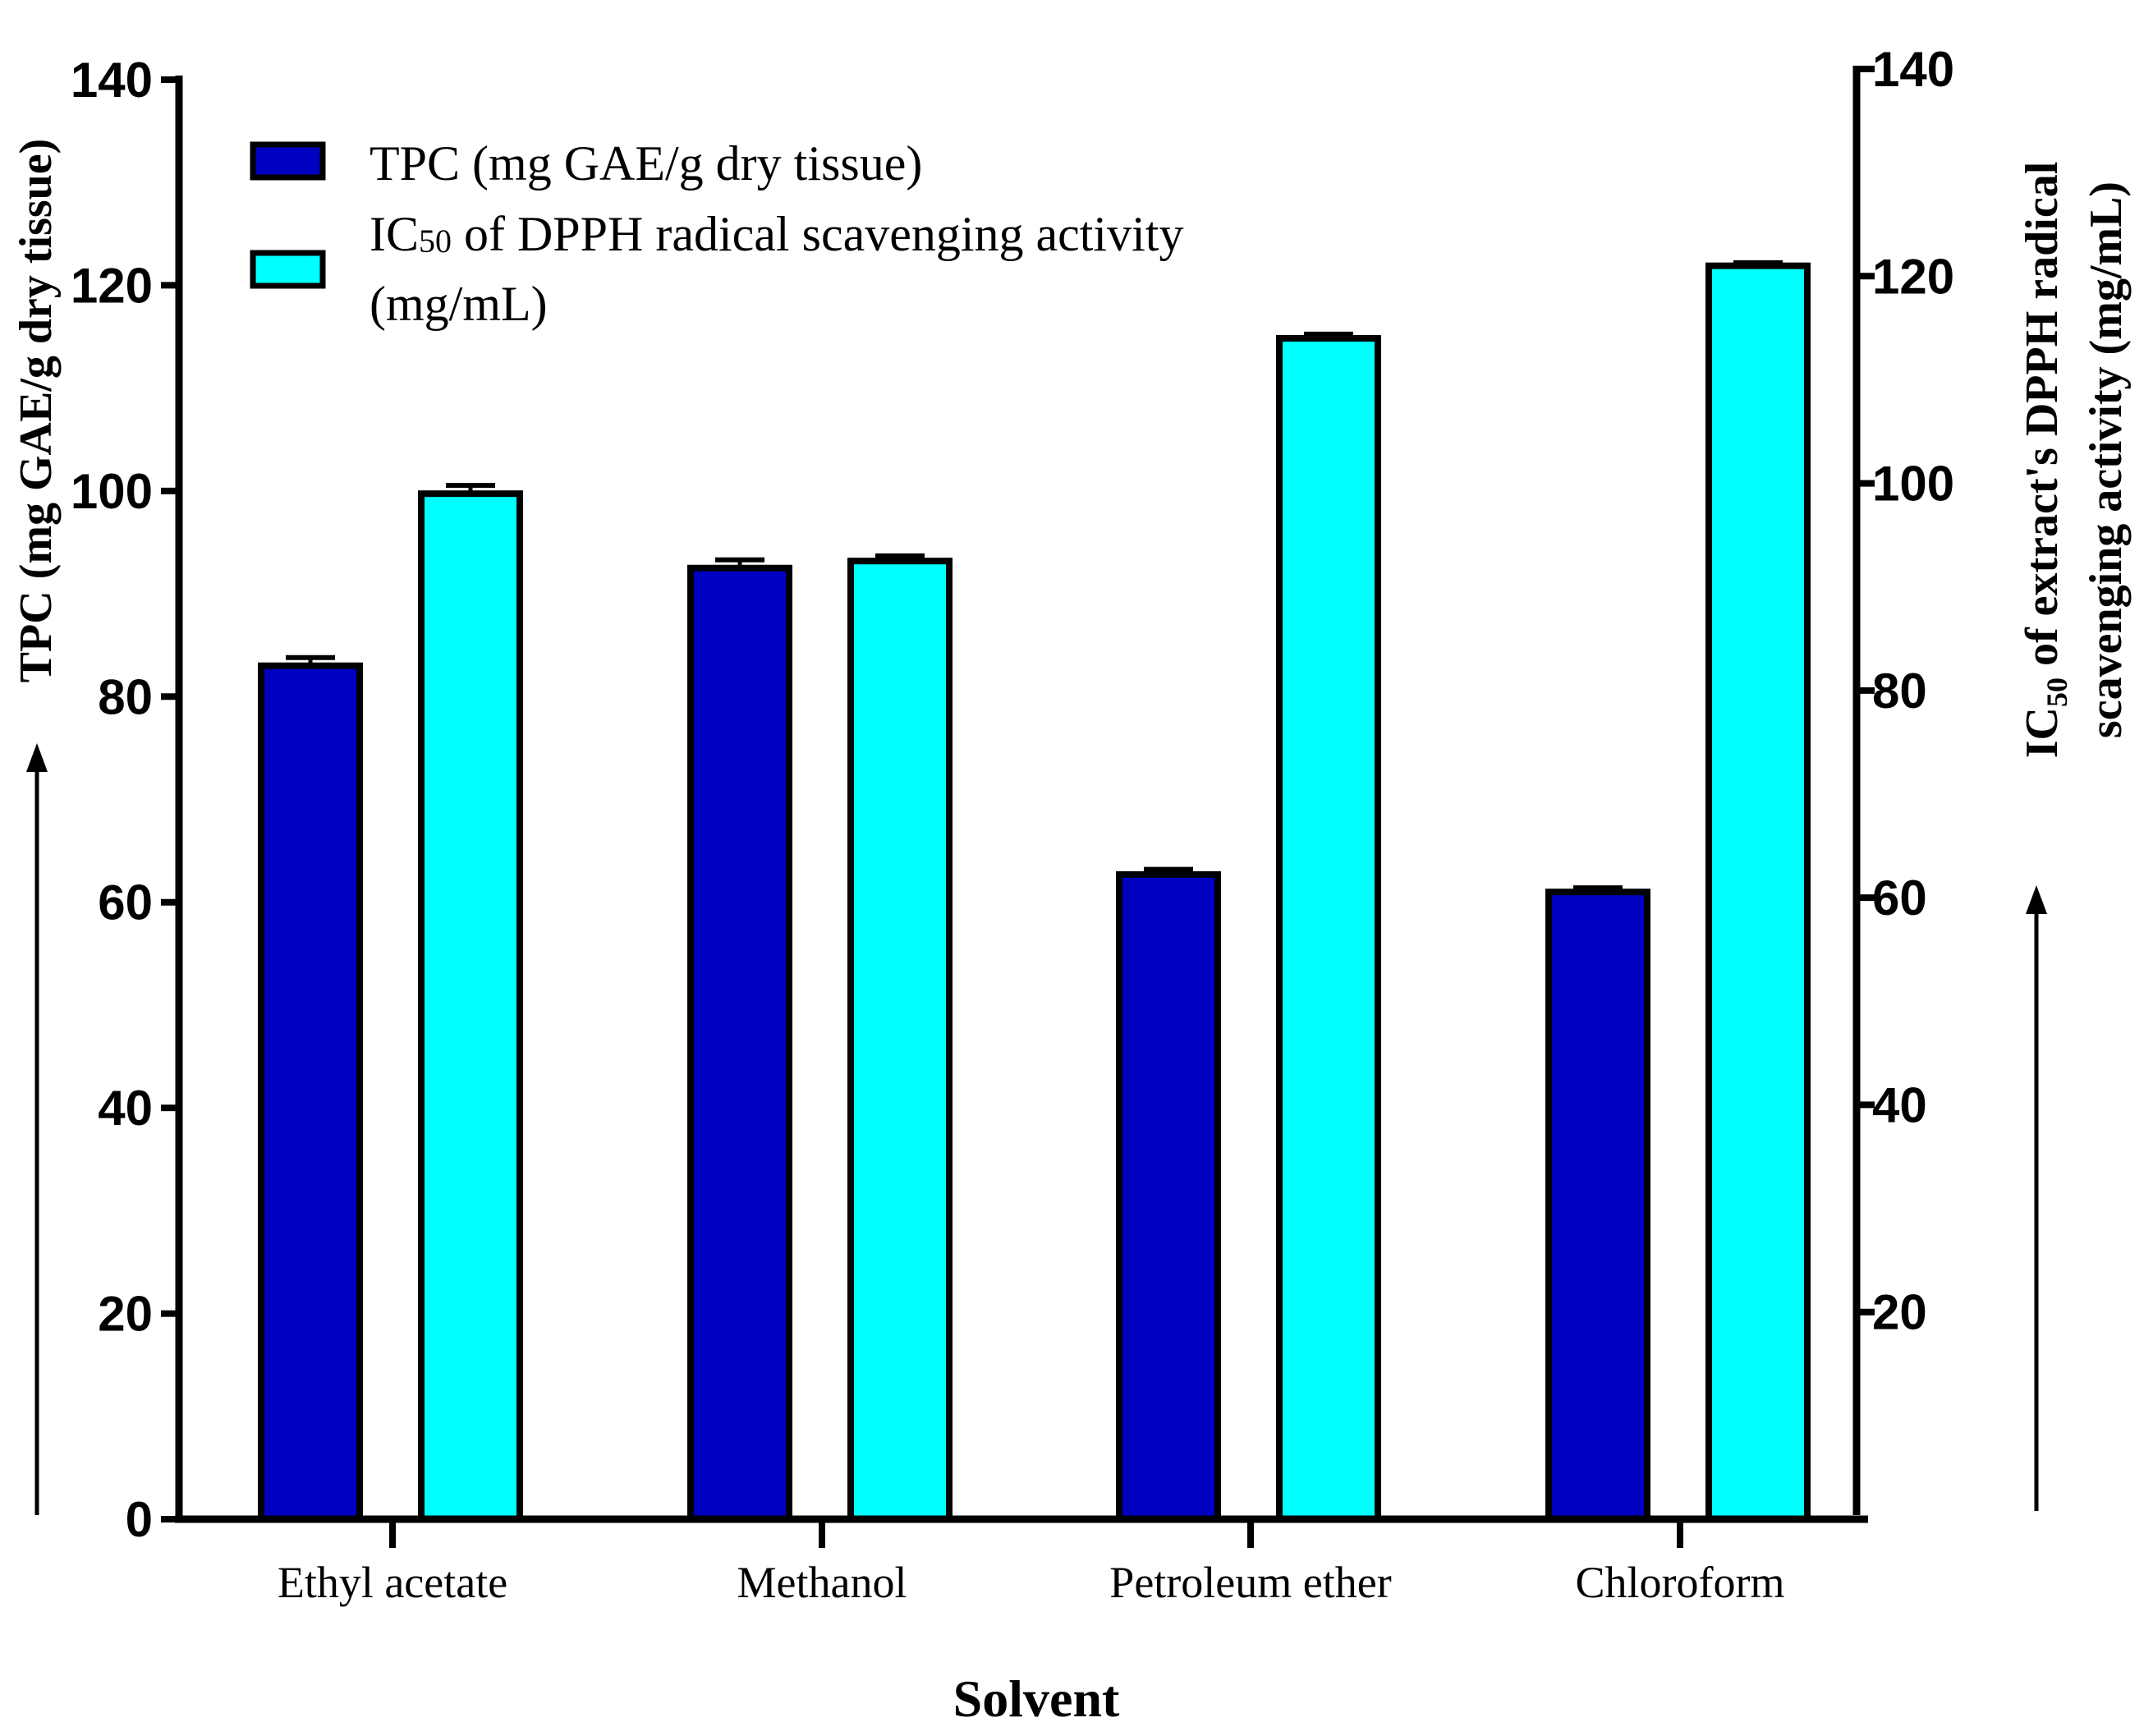 Image resolution: width=2153 pixels, height=1736 pixels. I want to click on left-y-tick-label: 140, so click(112, 80).